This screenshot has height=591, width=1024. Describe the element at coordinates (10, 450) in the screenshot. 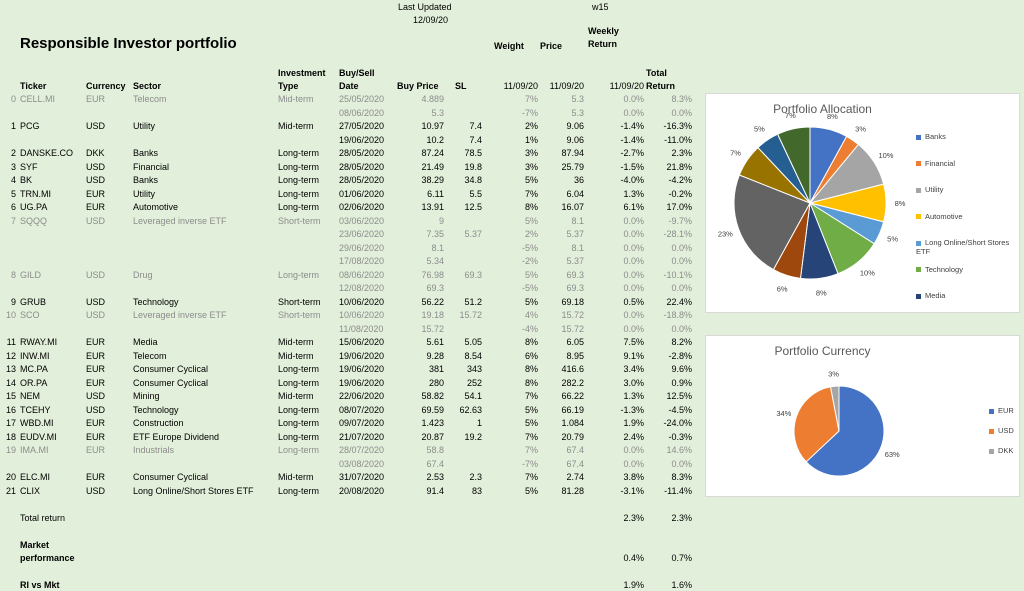

I see `cell-idx: 19` at that location.